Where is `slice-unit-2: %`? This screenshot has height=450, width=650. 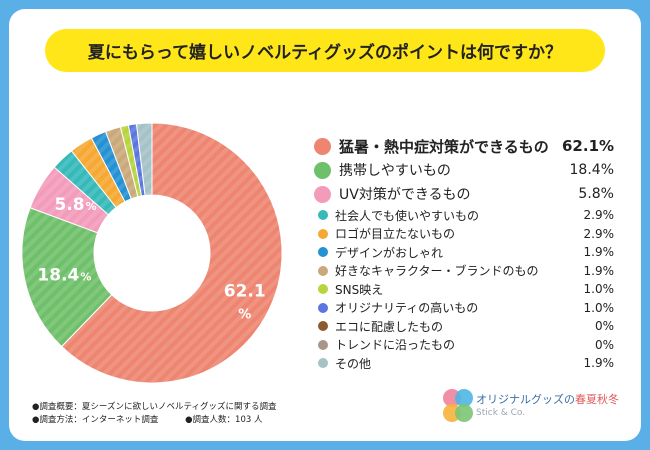
slice-unit-2: % is located at coordinates (91, 206).